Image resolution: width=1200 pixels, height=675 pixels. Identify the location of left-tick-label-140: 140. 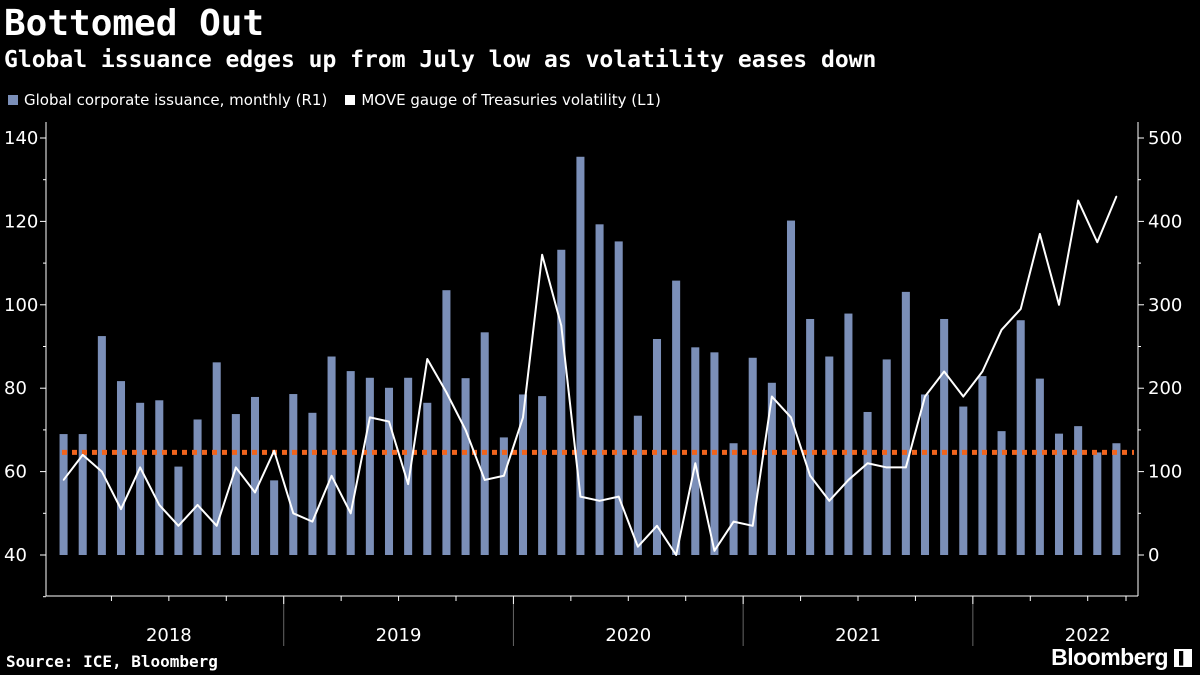
(21, 138).